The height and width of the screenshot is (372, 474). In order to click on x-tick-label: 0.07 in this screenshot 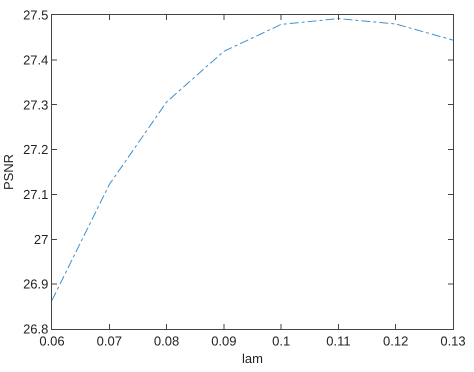, I will do `click(109, 341)`.